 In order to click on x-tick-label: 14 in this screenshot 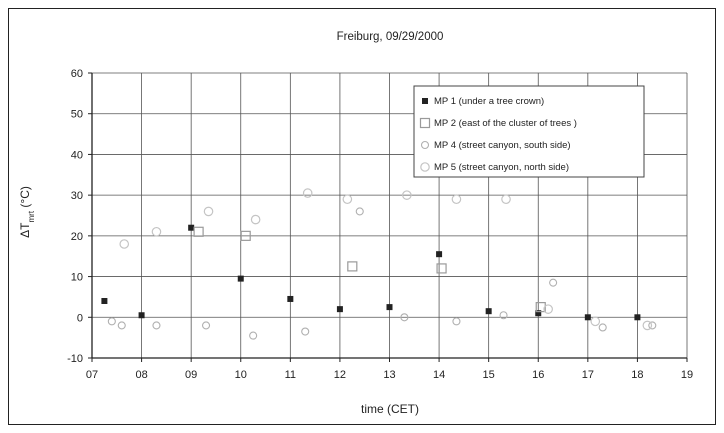, I will do `click(439, 375)`.